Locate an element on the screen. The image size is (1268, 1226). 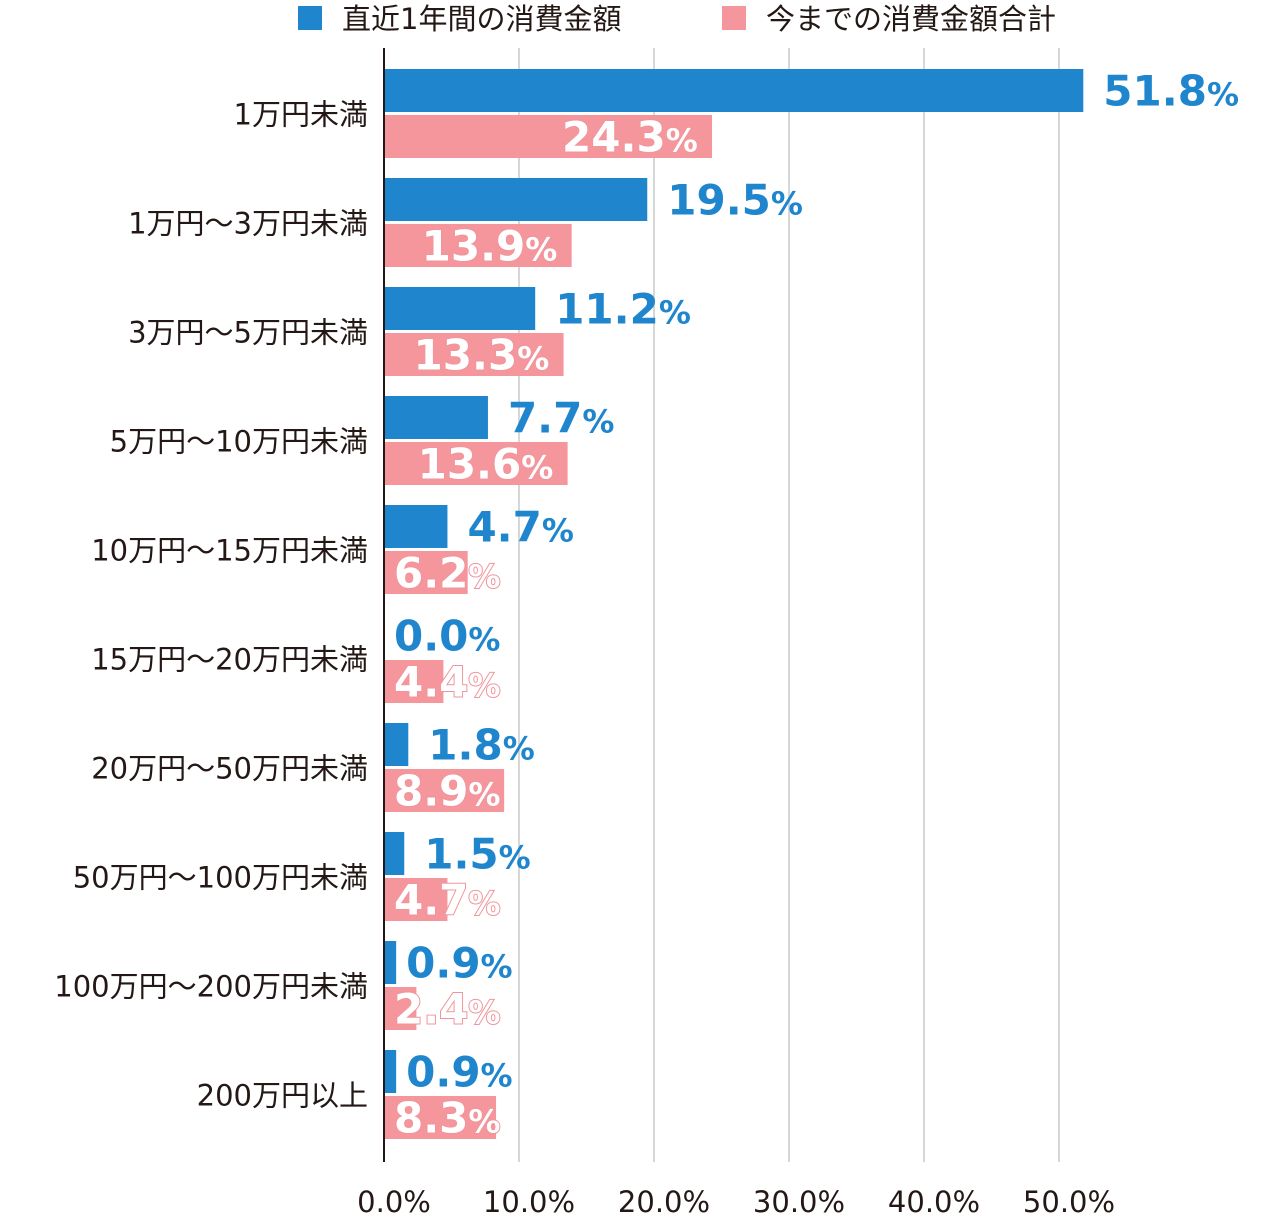
value-label-s1-1: 19.5% is located at coordinates (735, 200).